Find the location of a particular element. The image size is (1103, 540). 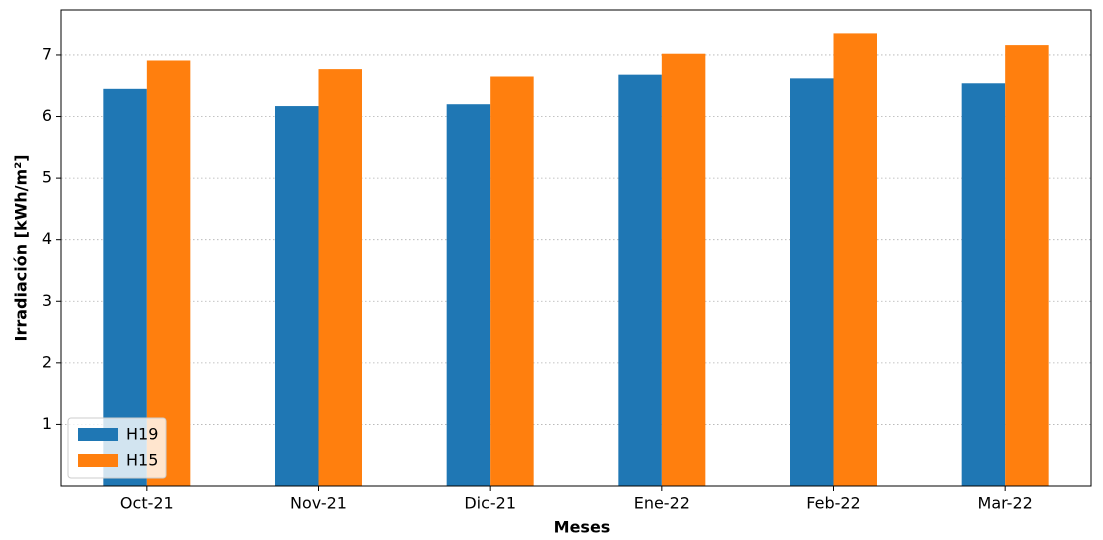

legend-label: H19 is located at coordinates (142, 434).